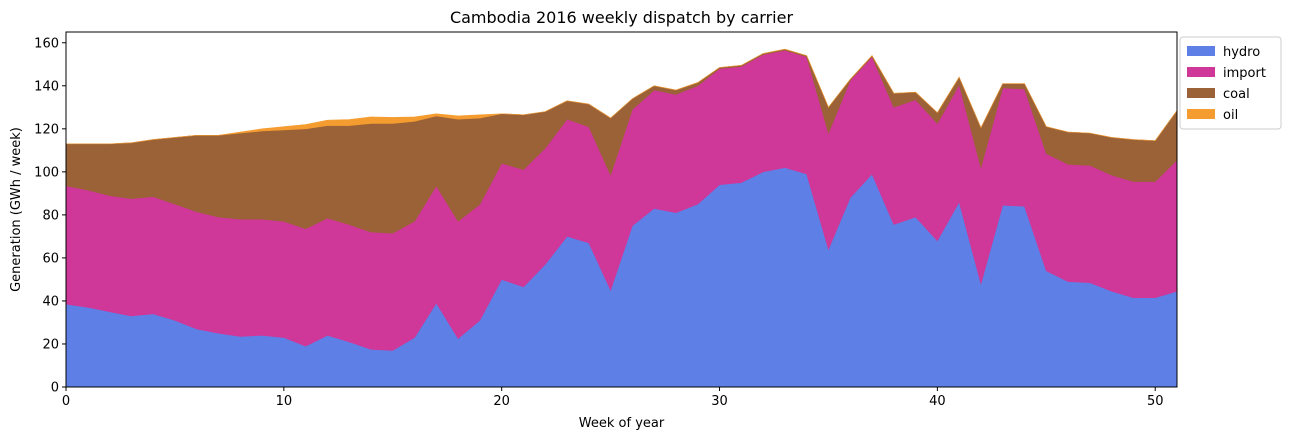  What do you see at coordinates (46, 43) in the screenshot?
I see `y-tick-label: 160` at bounding box center [46, 43].